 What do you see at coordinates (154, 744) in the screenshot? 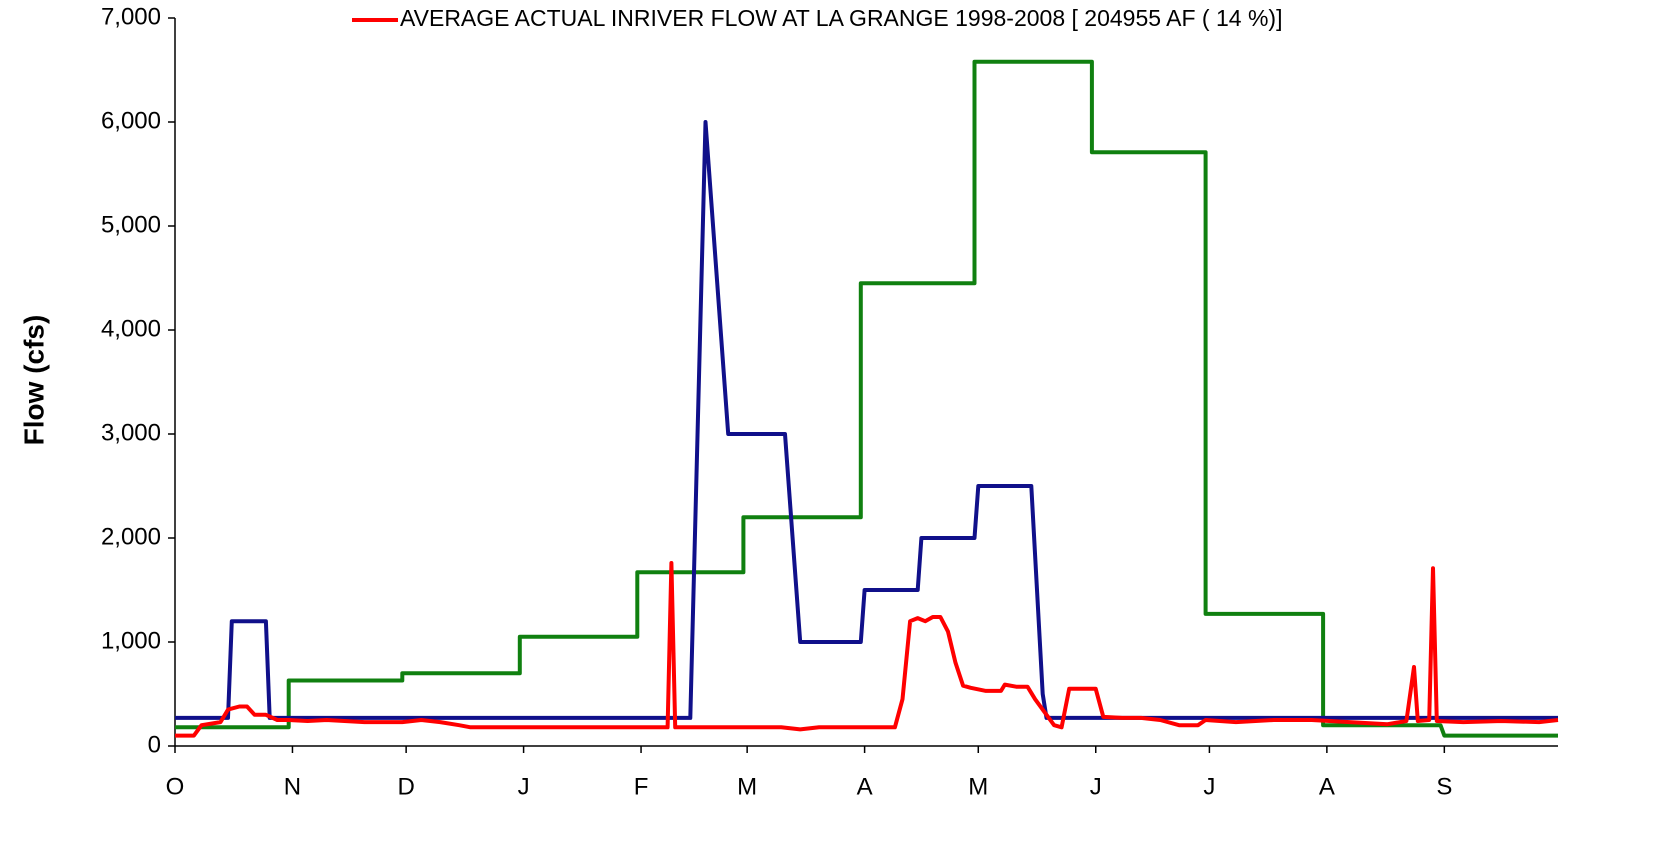
I see `y-tick-label: 0` at bounding box center [154, 744].